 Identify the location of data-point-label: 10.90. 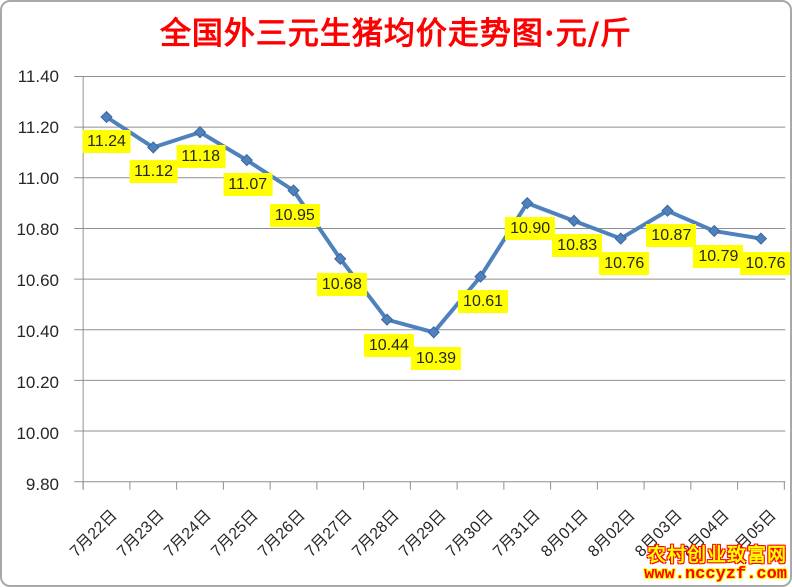
(530, 228).